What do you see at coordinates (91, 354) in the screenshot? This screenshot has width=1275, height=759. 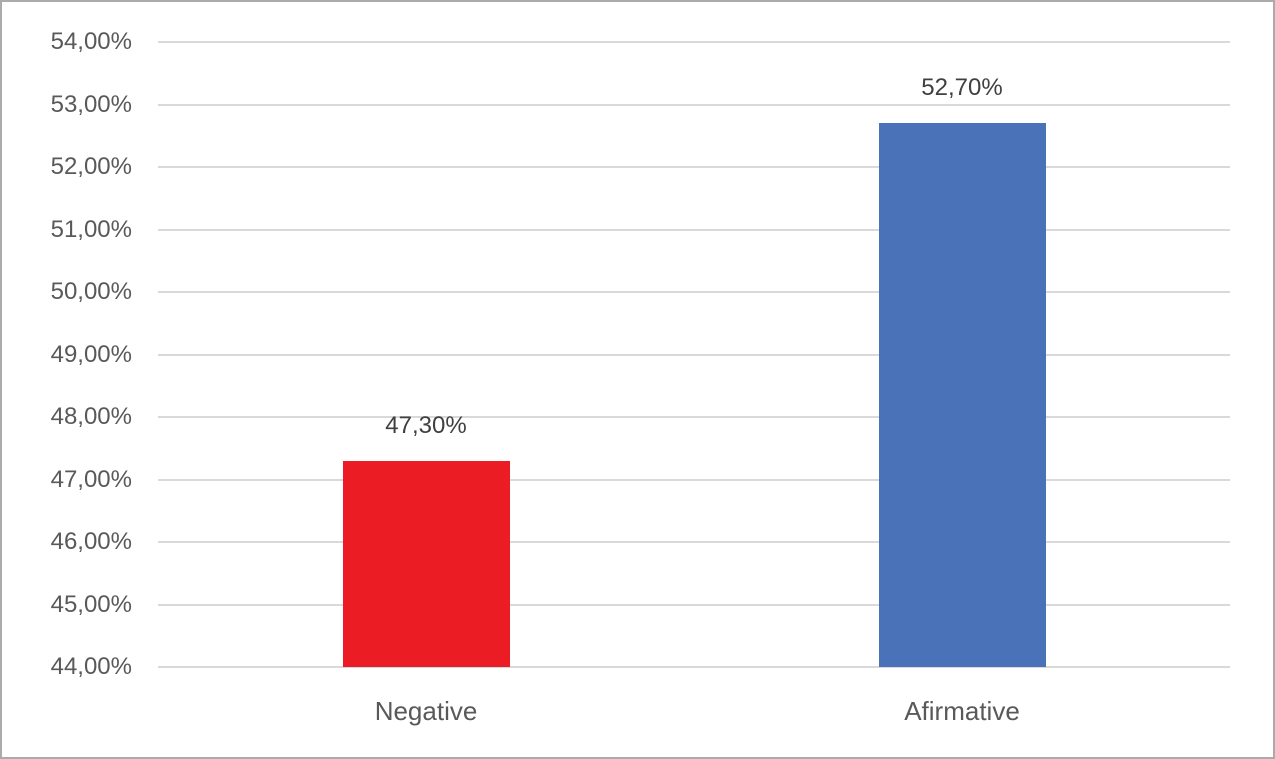 I see `y-axis-tick-label-49: 49,00%` at bounding box center [91, 354].